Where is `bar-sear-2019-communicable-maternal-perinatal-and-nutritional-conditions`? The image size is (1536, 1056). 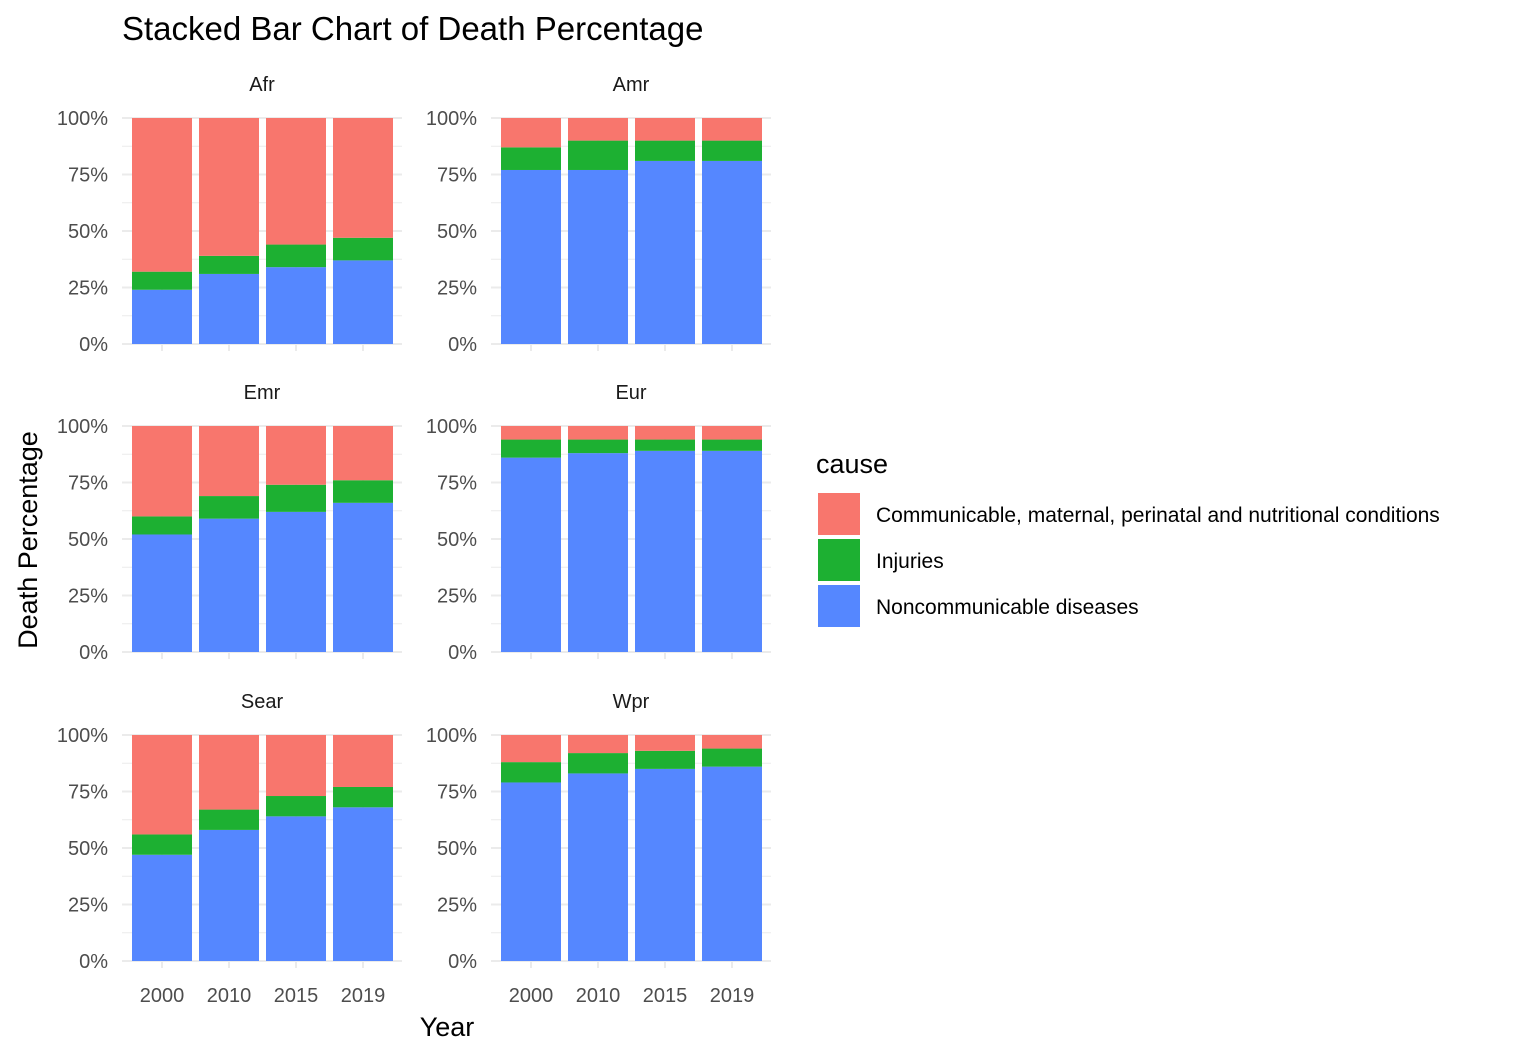
bar-sear-2019-communicable-maternal-perinatal-and-nutritional-conditions is located at coordinates (363, 761).